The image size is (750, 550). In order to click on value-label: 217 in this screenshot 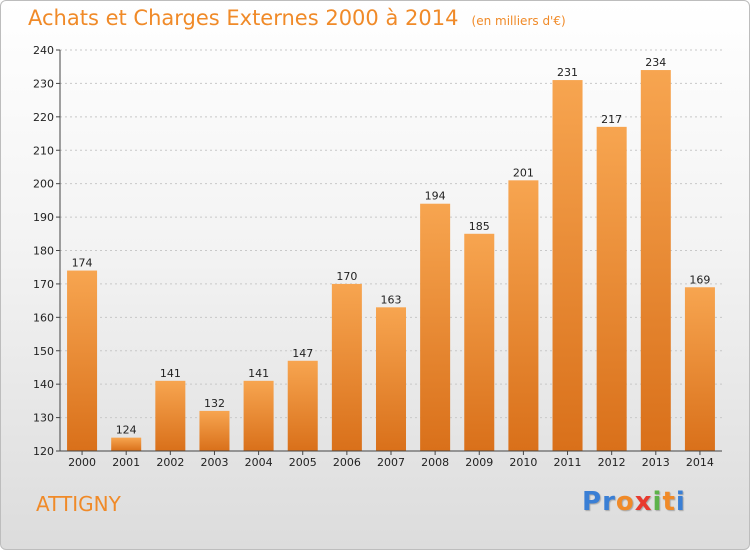, I will do `click(611, 119)`.